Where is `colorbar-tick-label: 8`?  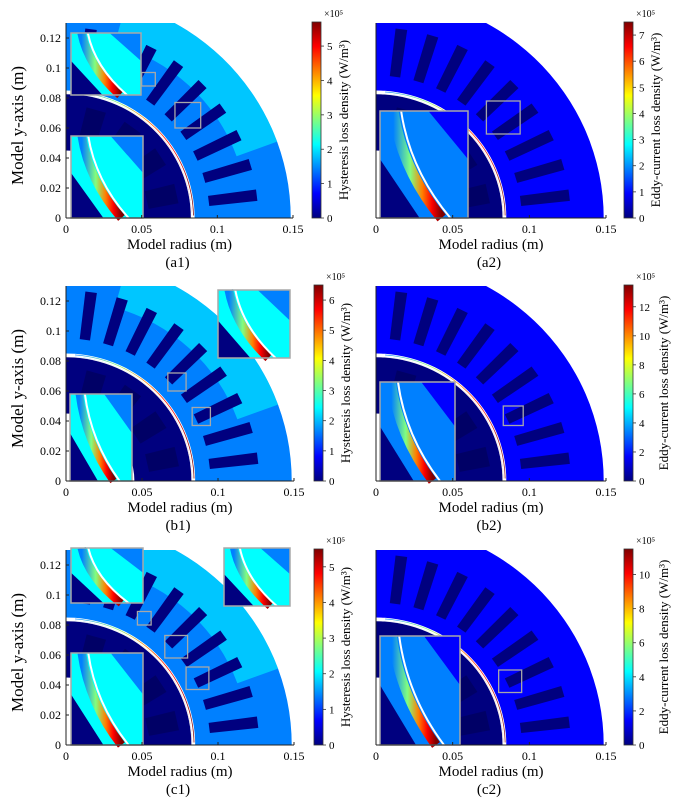 colorbar-tick-label: 8 is located at coordinates (642, 610).